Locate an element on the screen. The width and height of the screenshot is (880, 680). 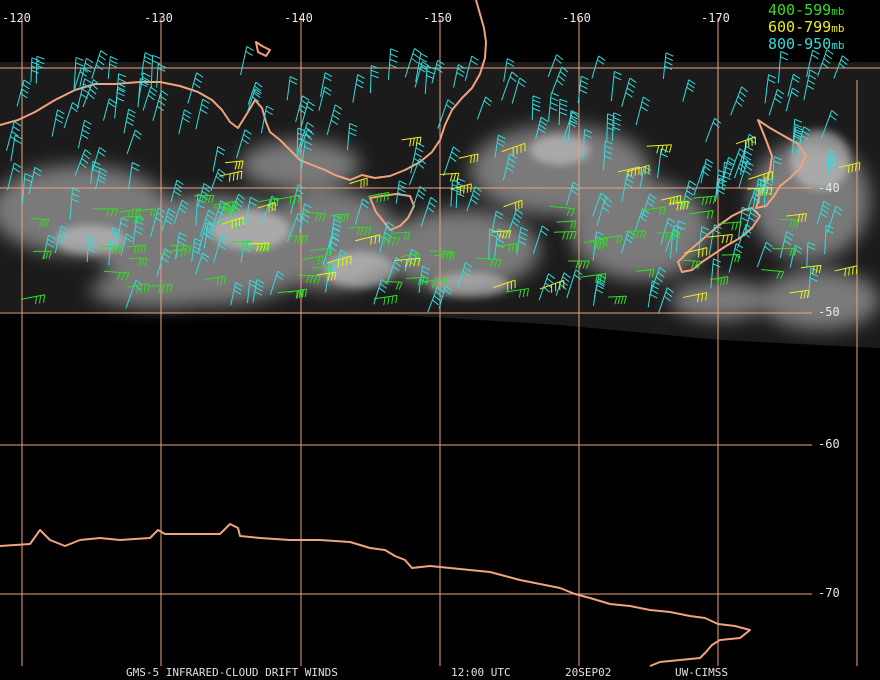
lat-label-60: -60 is located at coordinates (829, 444).